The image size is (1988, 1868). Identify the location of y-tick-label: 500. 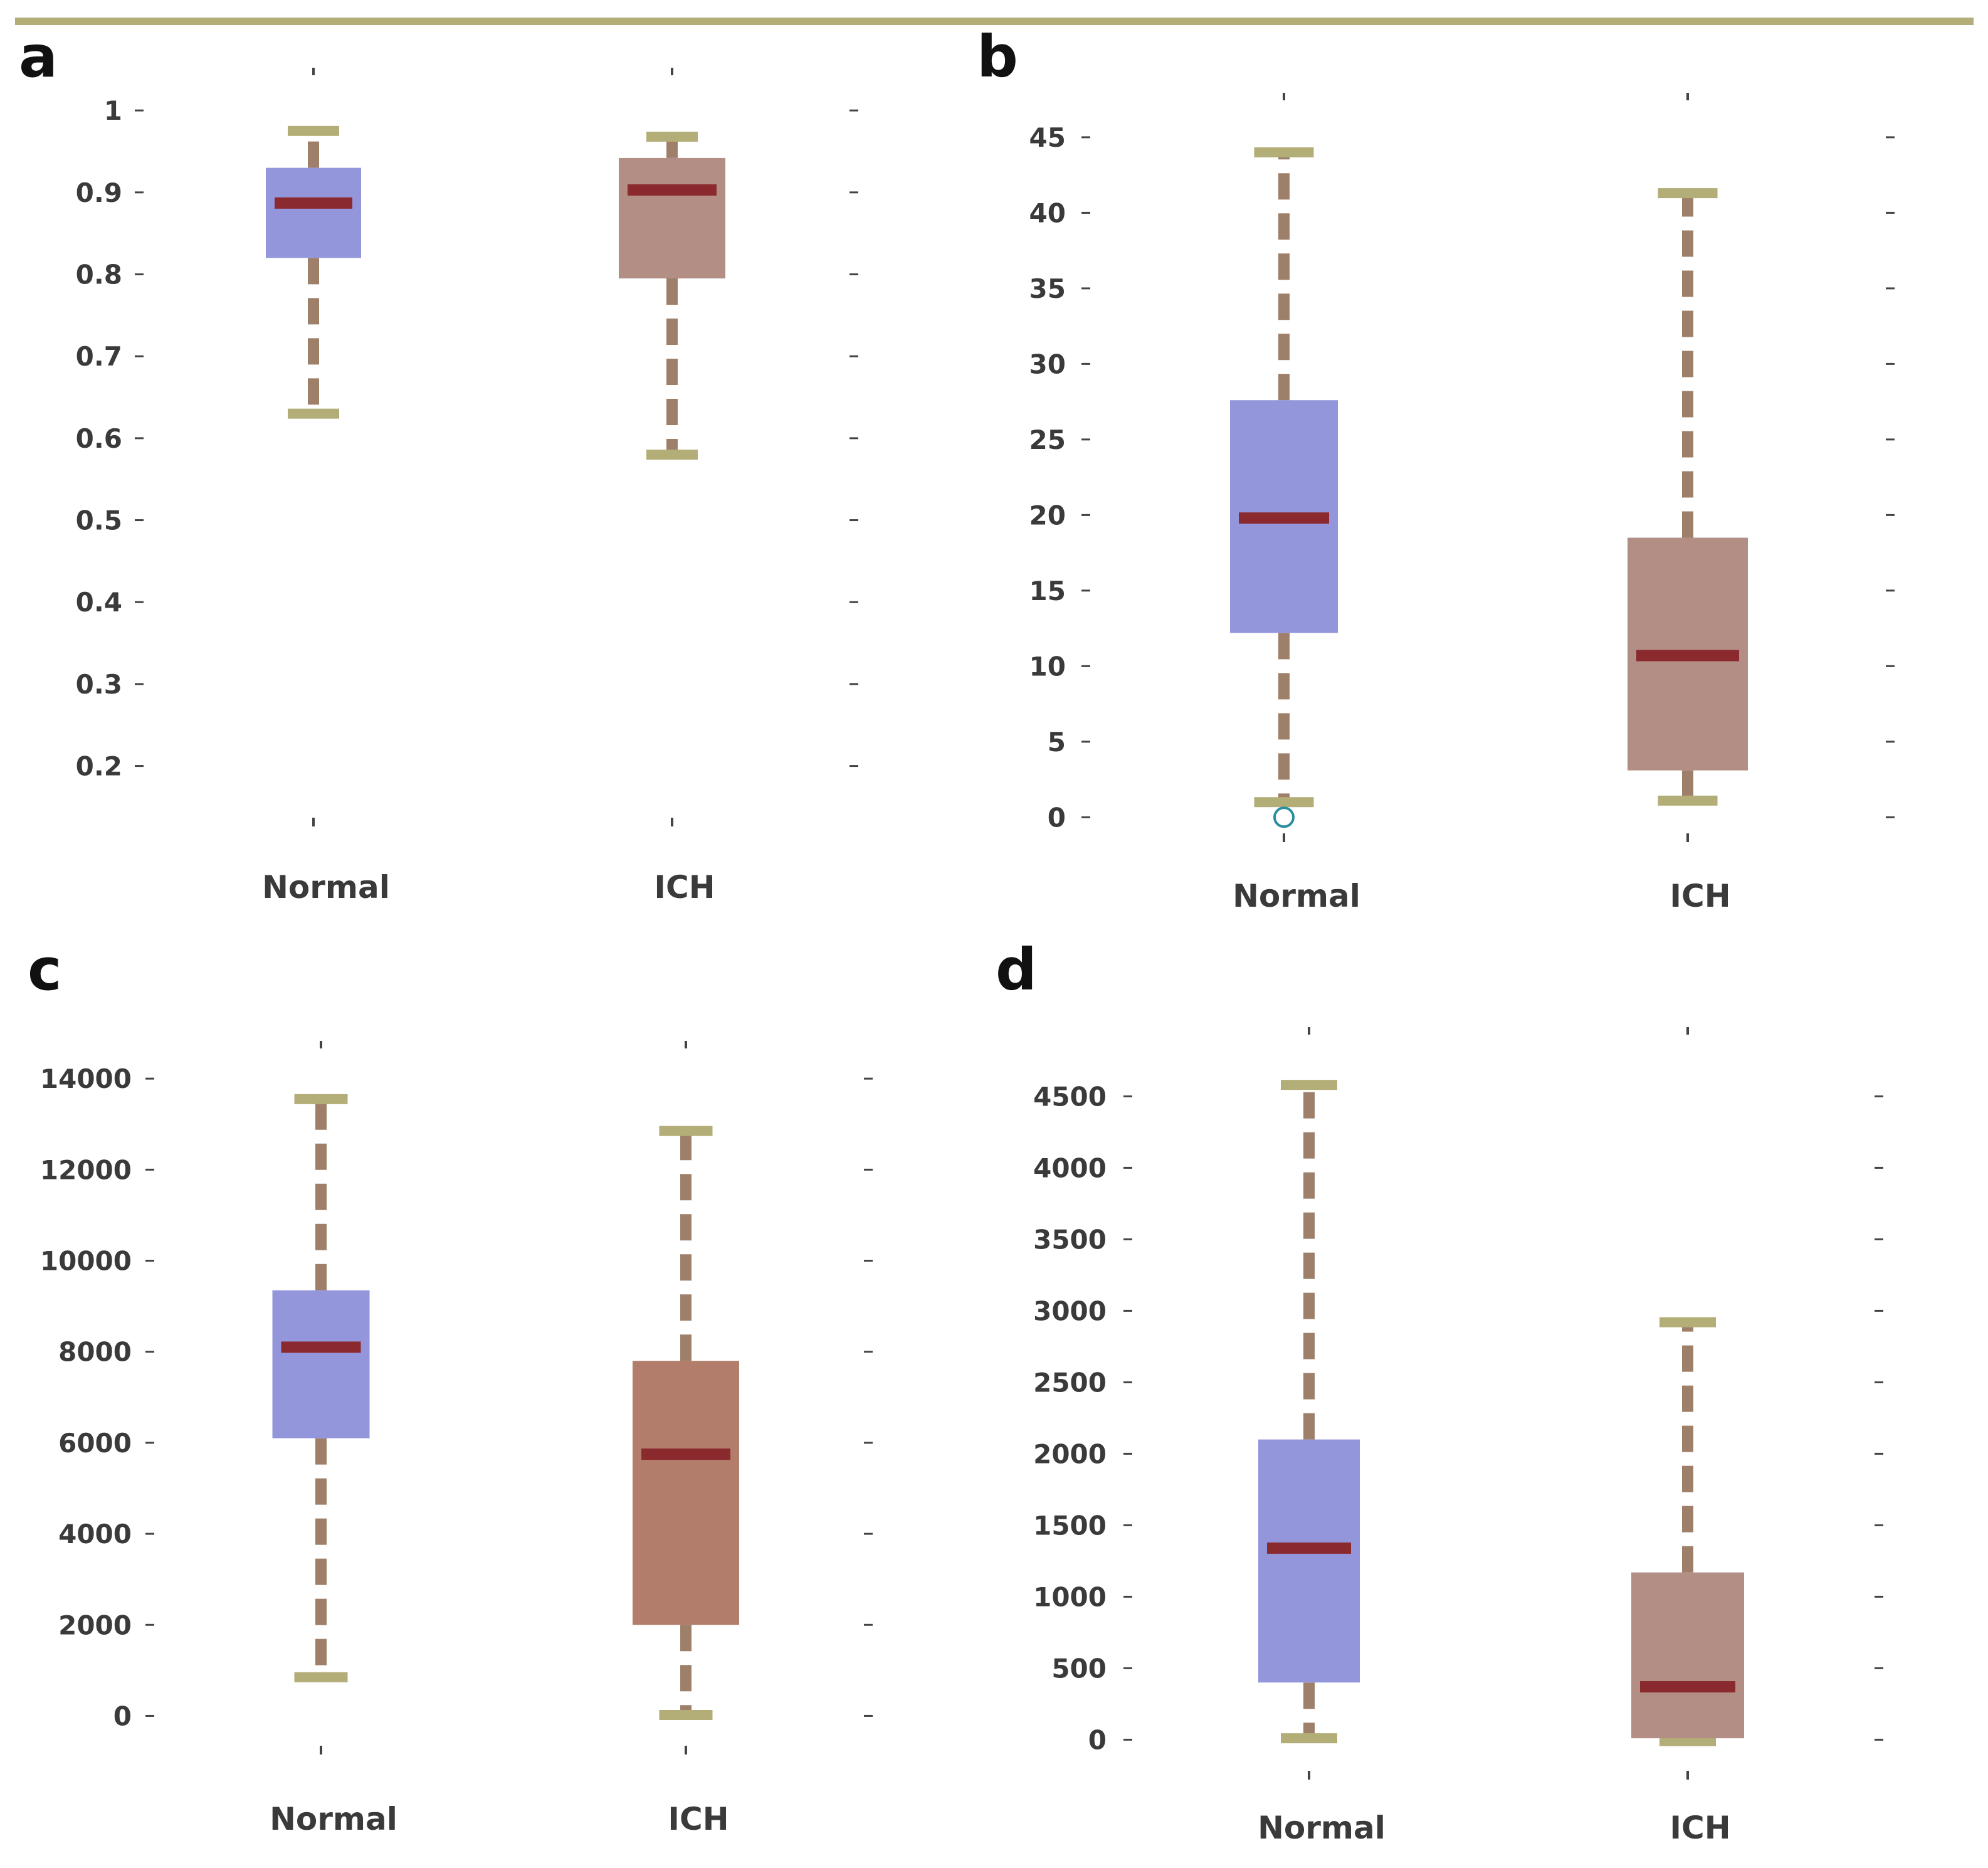
(1079, 1668).